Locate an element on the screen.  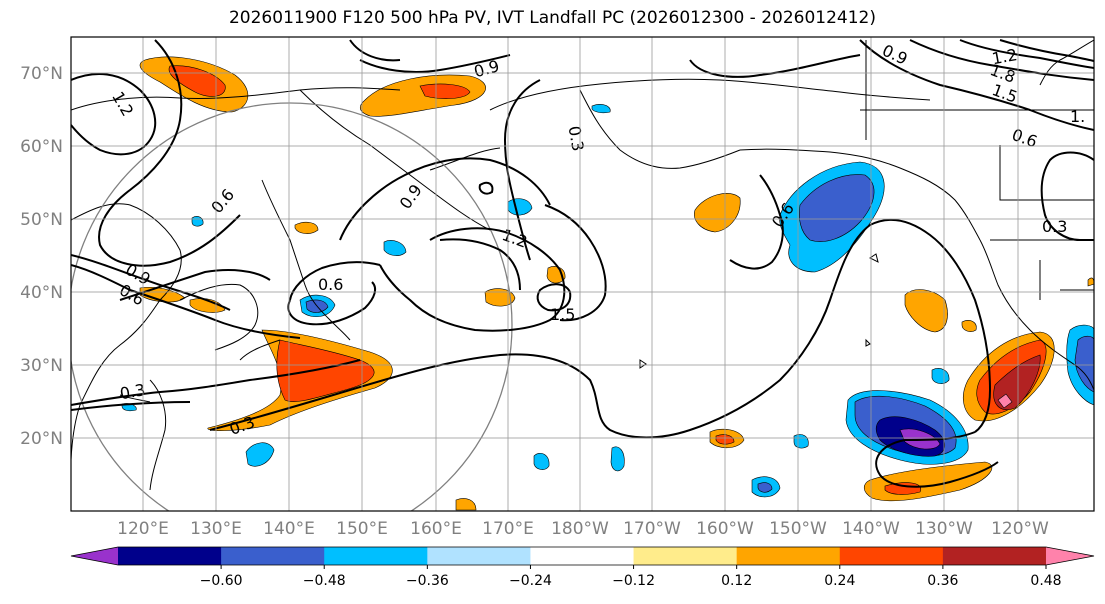
lat-label: 50°N is located at coordinates (41, 220).